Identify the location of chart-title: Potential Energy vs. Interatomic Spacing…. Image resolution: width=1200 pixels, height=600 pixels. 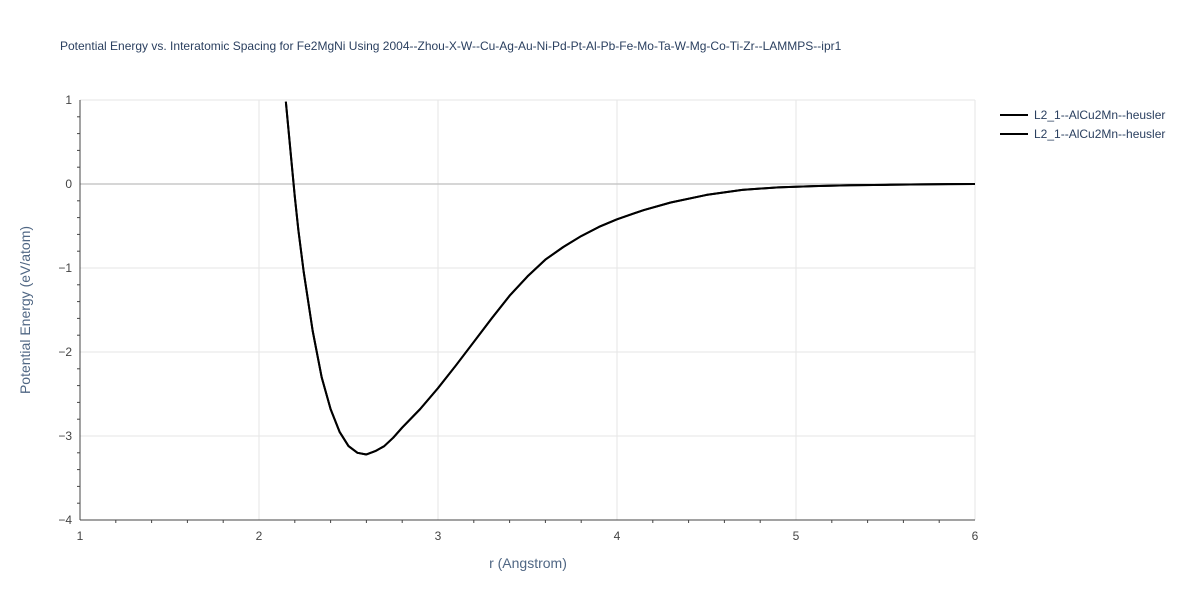
(451, 46).